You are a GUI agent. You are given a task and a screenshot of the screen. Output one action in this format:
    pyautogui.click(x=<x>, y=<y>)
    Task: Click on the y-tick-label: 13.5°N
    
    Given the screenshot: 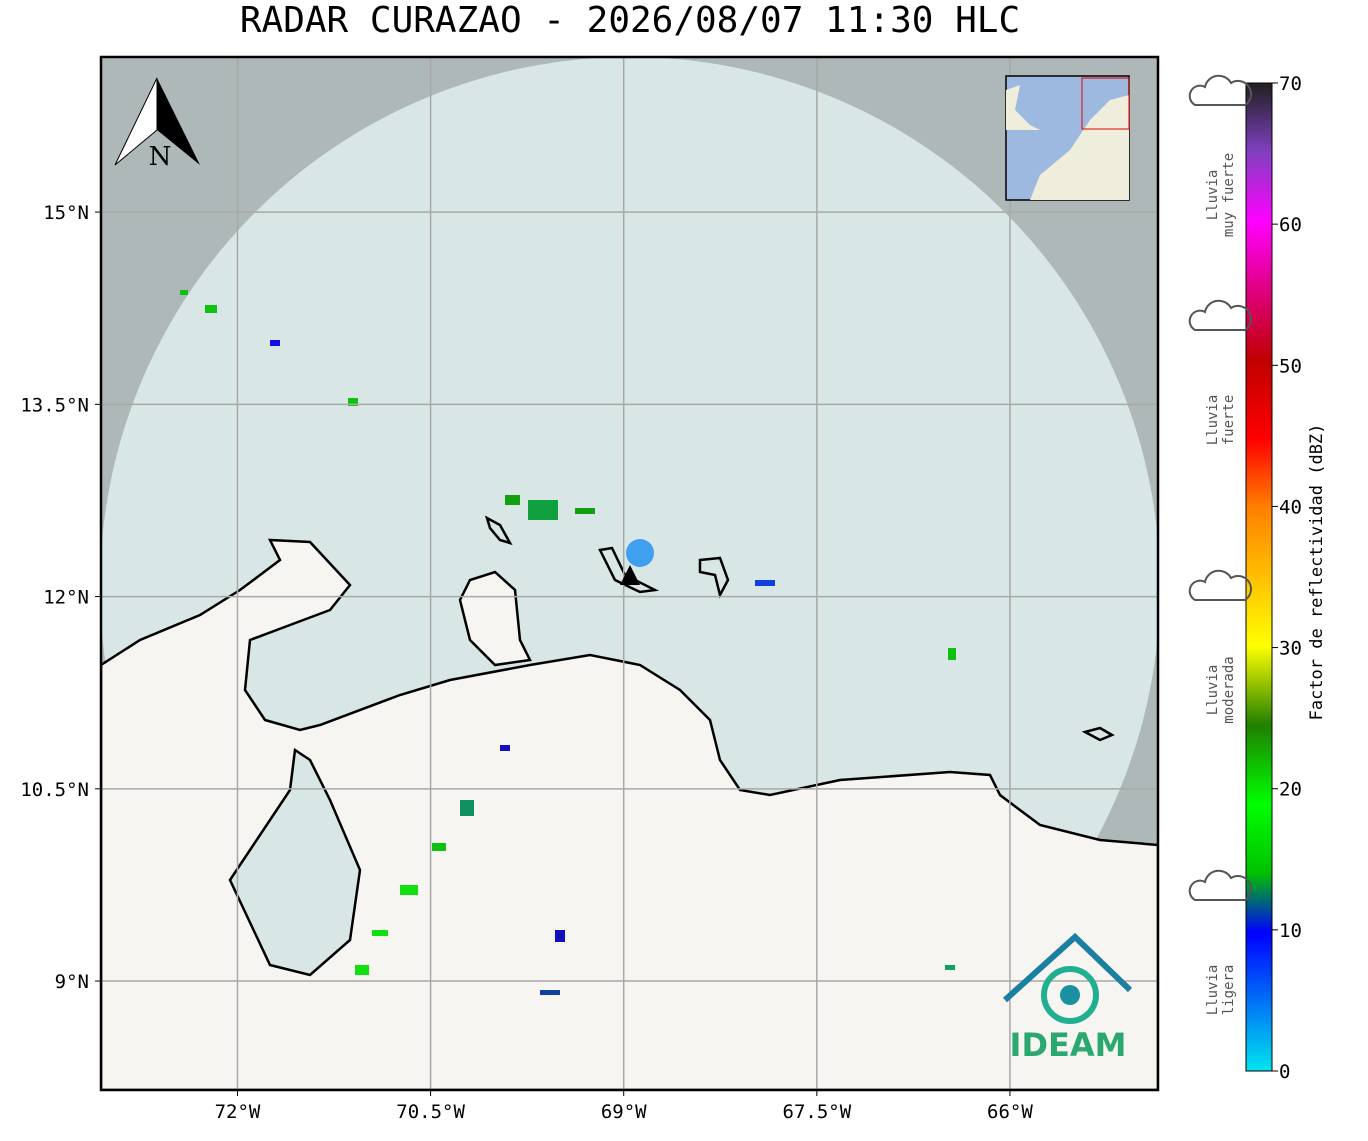 What is the action you would take?
    pyautogui.click(x=54, y=405)
    